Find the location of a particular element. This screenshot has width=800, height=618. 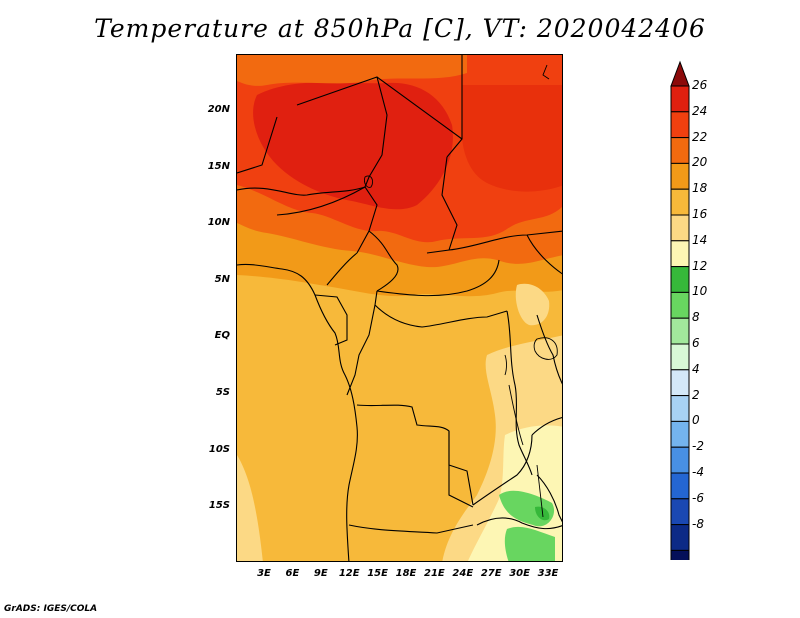

lon-label: 6E is located at coordinates (292, 573).